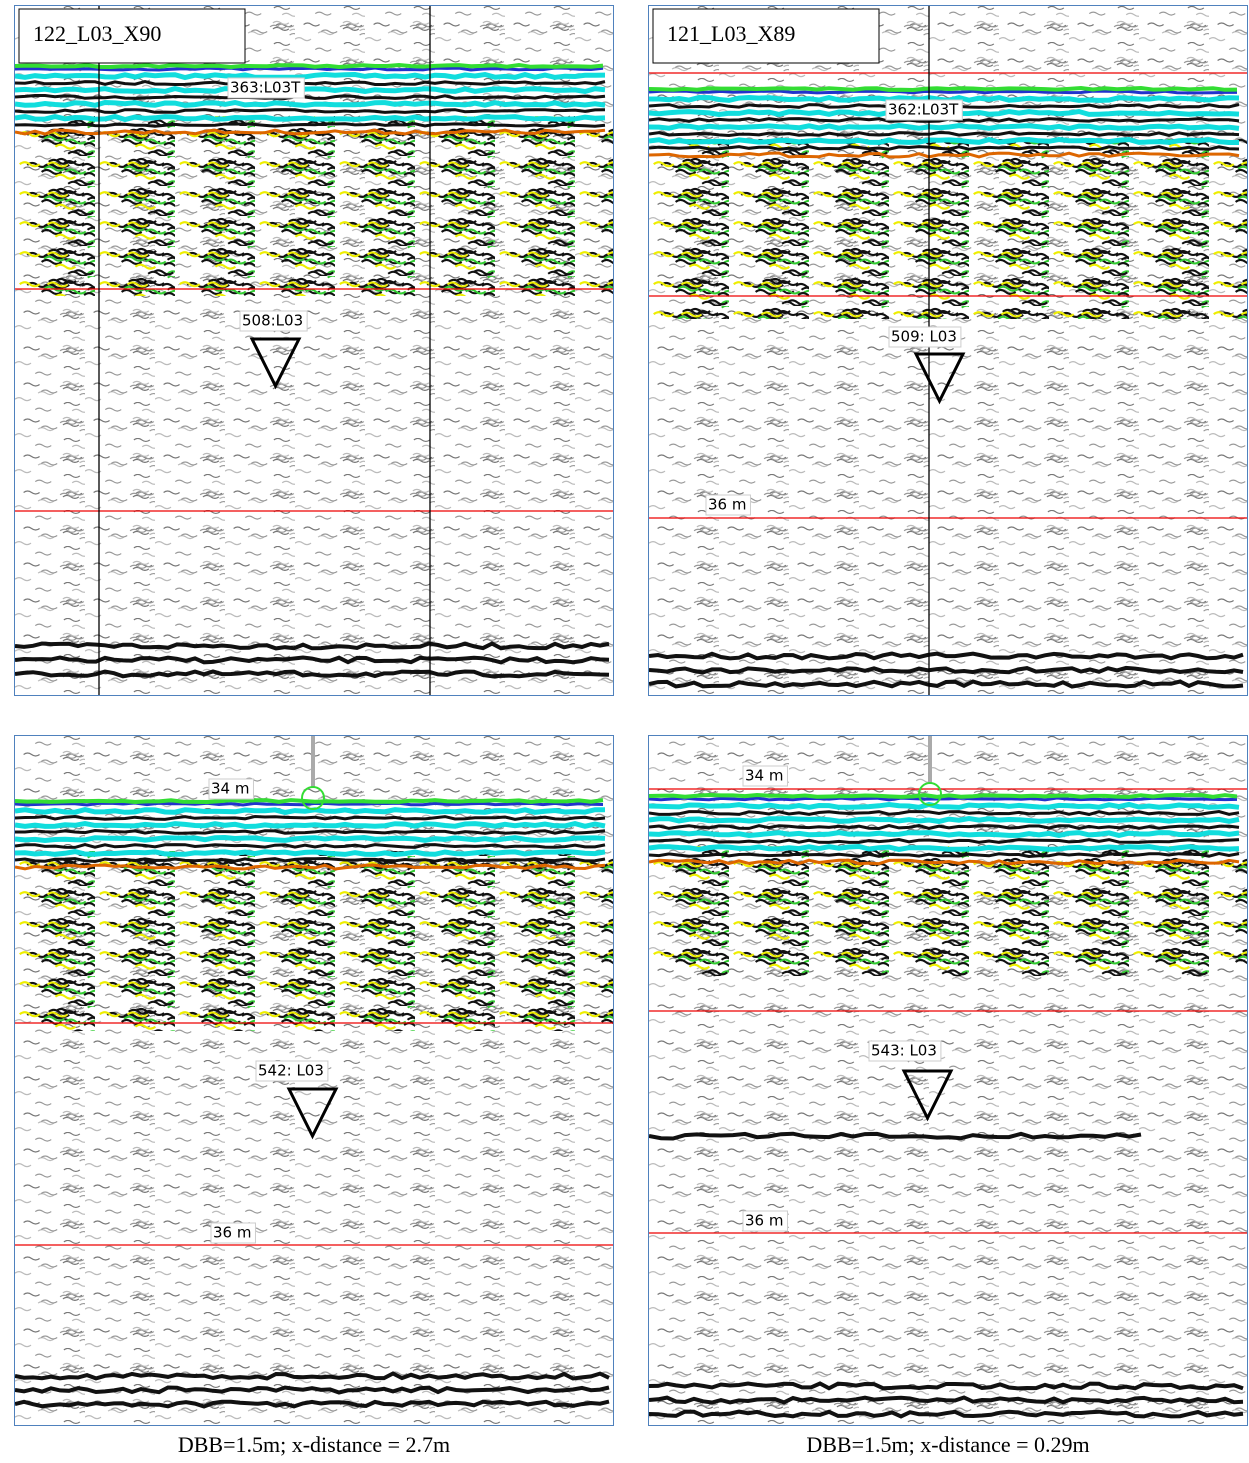  What do you see at coordinates (97, 33) in the screenshot?
I see `panel-title: 122_L03_X90` at bounding box center [97, 33].